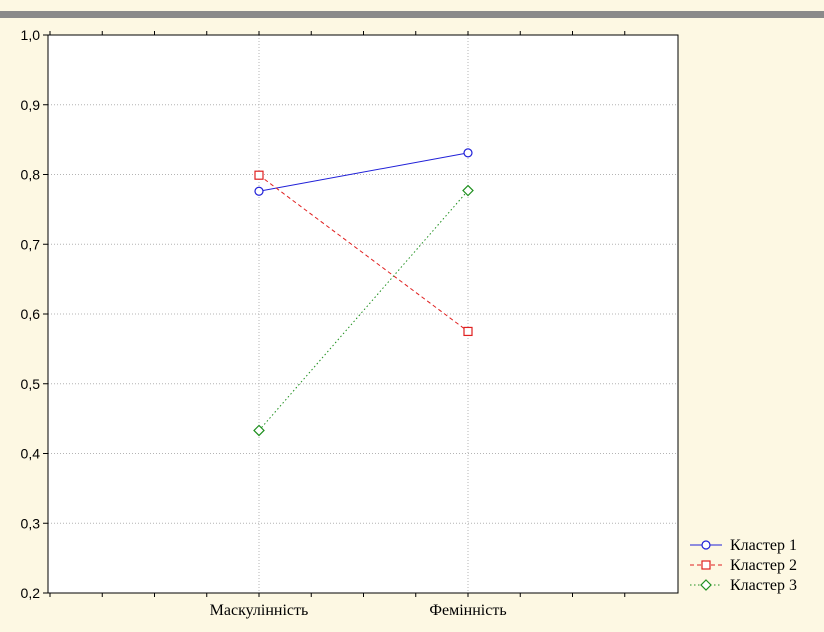 Image resolution: width=824 pixels, height=632 pixels. I want to click on legend: Кластер 1 Кластер 2 Кластер 3, so click(743, 565).